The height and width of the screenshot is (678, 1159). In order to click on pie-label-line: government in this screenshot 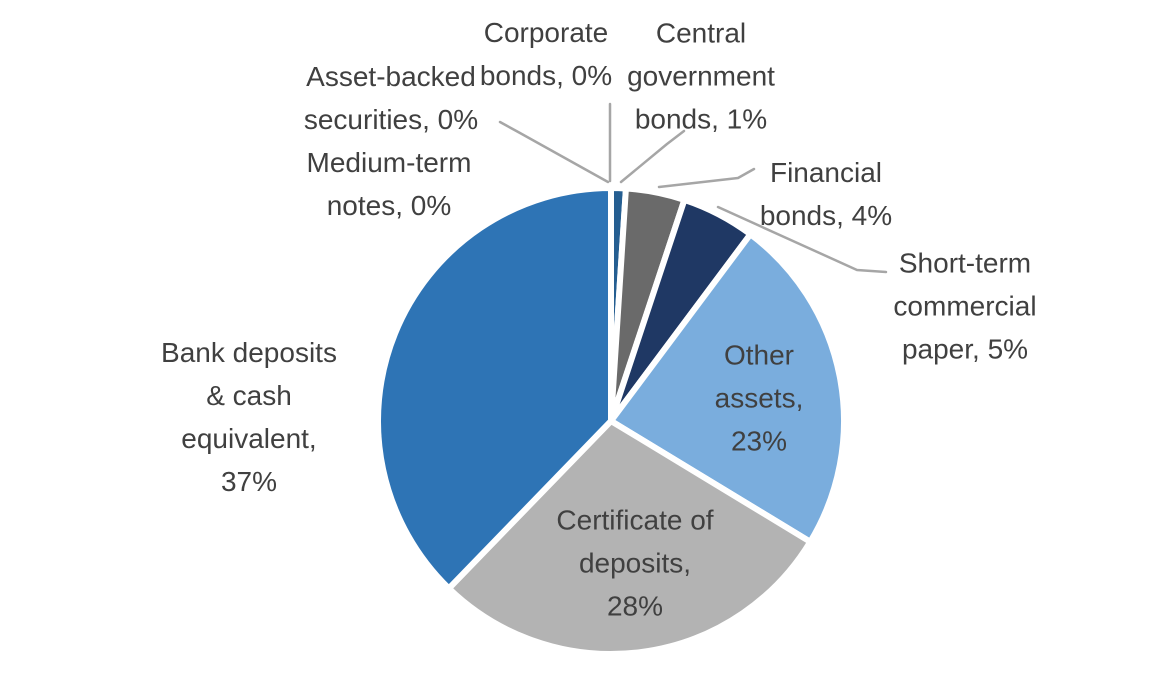, I will do `click(701, 76)`.